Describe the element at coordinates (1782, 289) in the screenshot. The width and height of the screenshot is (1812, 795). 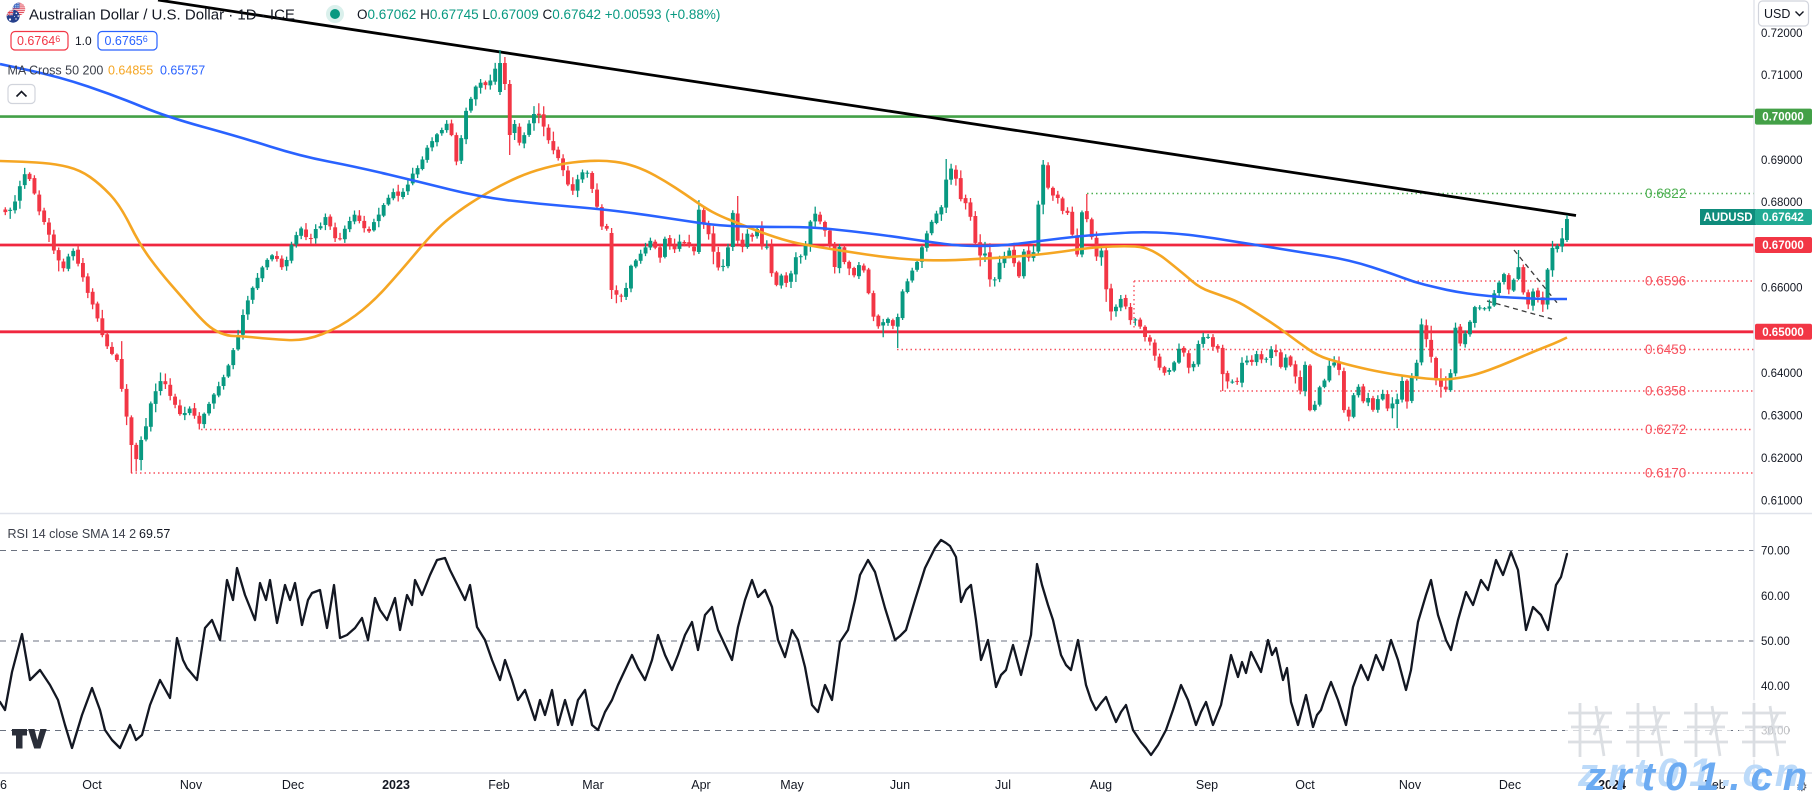
I see `svg-text: 0.66000` at that location.